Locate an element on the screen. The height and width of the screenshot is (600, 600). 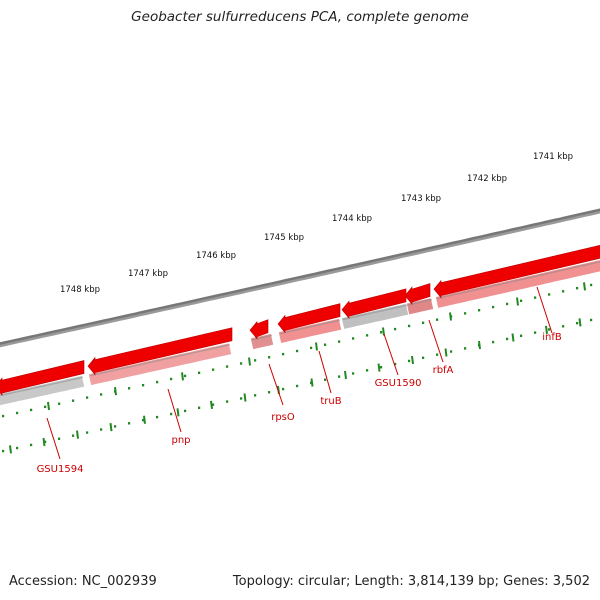
scale-label: 1748 kbp is located at coordinates (80, 290).